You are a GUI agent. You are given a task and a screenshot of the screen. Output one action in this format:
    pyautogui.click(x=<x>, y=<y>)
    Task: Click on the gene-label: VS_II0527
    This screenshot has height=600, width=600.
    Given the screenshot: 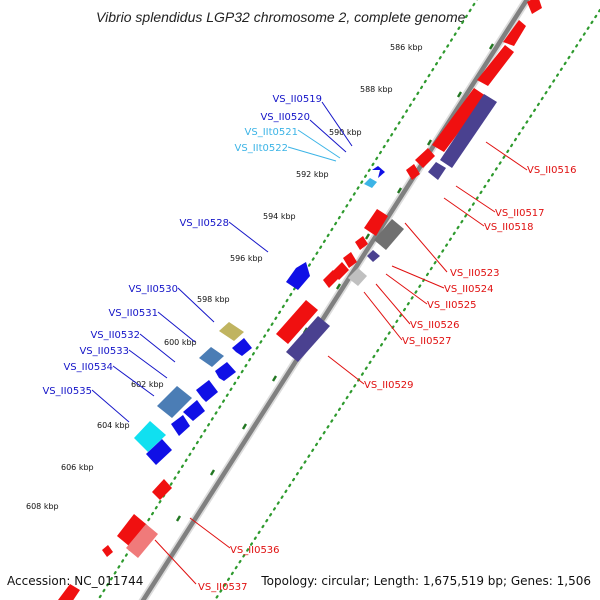 What is the action you would take?
    pyautogui.click(x=427, y=341)
    